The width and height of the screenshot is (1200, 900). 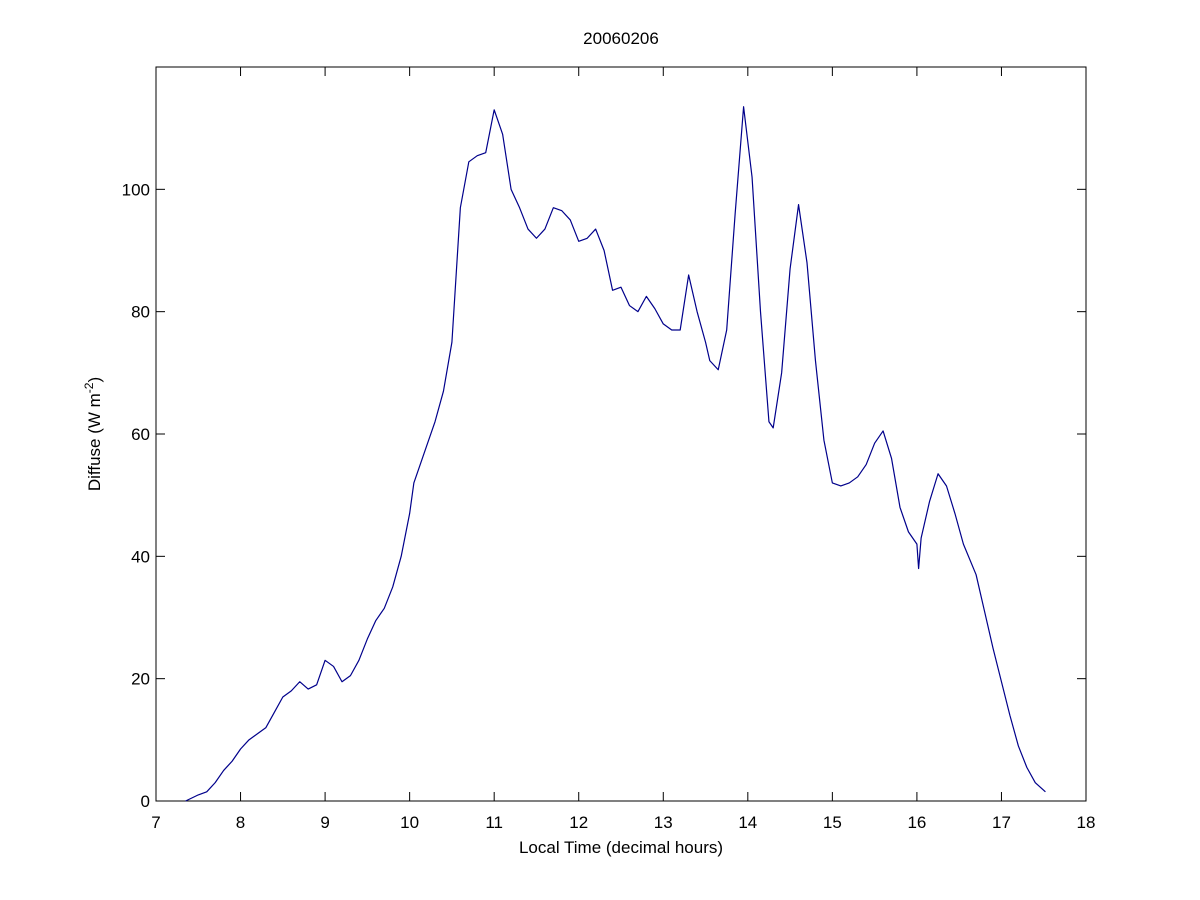 What do you see at coordinates (94, 380) in the screenshot?
I see `y-axis-label-suffix: )` at bounding box center [94, 380].